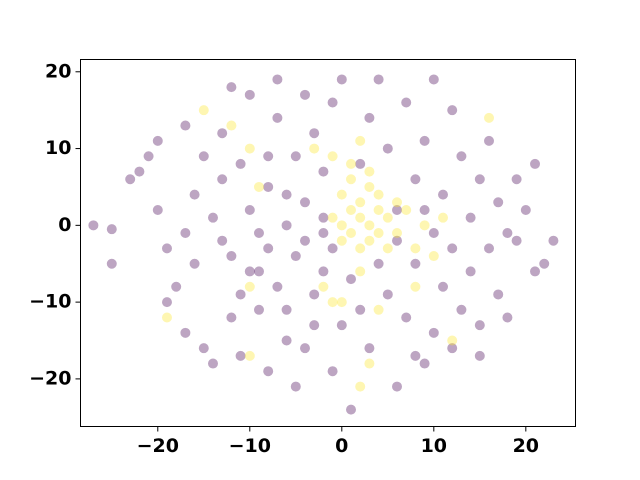 This screenshot has height=480, width=640. What do you see at coordinates (58, 148) in the screenshot?
I see `y-tick-label: 10` at bounding box center [58, 148].